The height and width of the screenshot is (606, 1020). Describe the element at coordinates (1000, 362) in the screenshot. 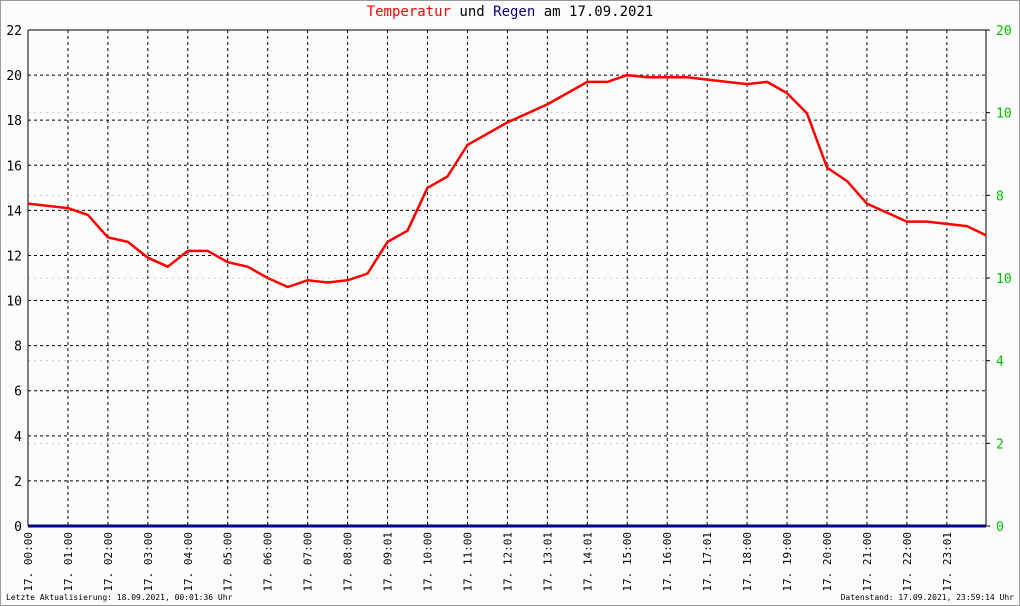

I see `y-right-tick-label: 4` at that location.